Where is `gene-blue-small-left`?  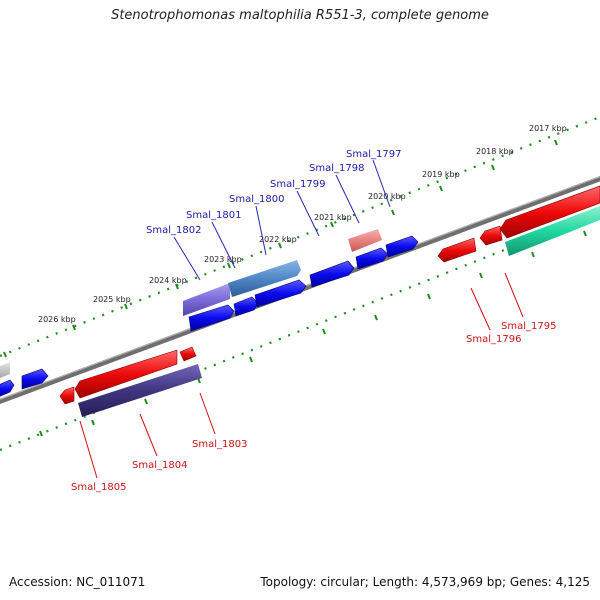
gene-blue-small-left is located at coordinates (35, 379).